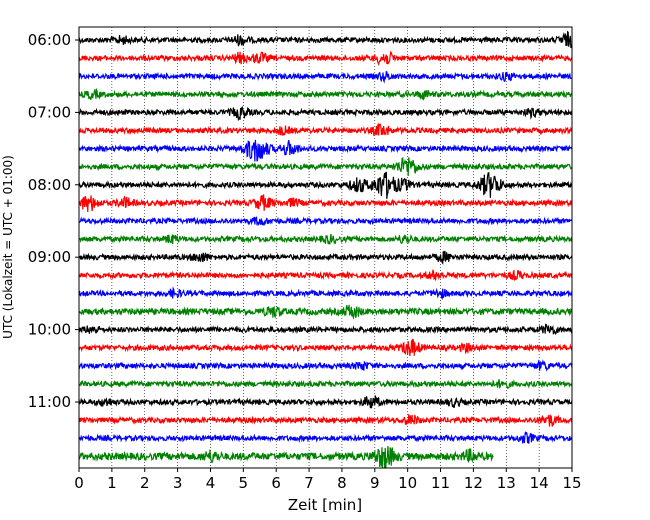  Describe the element at coordinates (309, 483) in the screenshot. I see `x-tick-label: 7` at that location.